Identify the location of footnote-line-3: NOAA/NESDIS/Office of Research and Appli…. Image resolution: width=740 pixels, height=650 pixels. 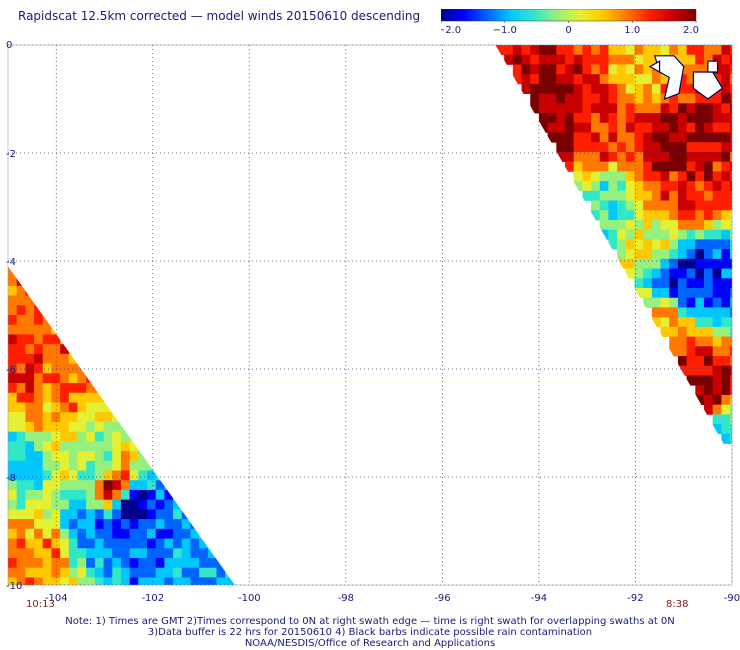
(370, 643).